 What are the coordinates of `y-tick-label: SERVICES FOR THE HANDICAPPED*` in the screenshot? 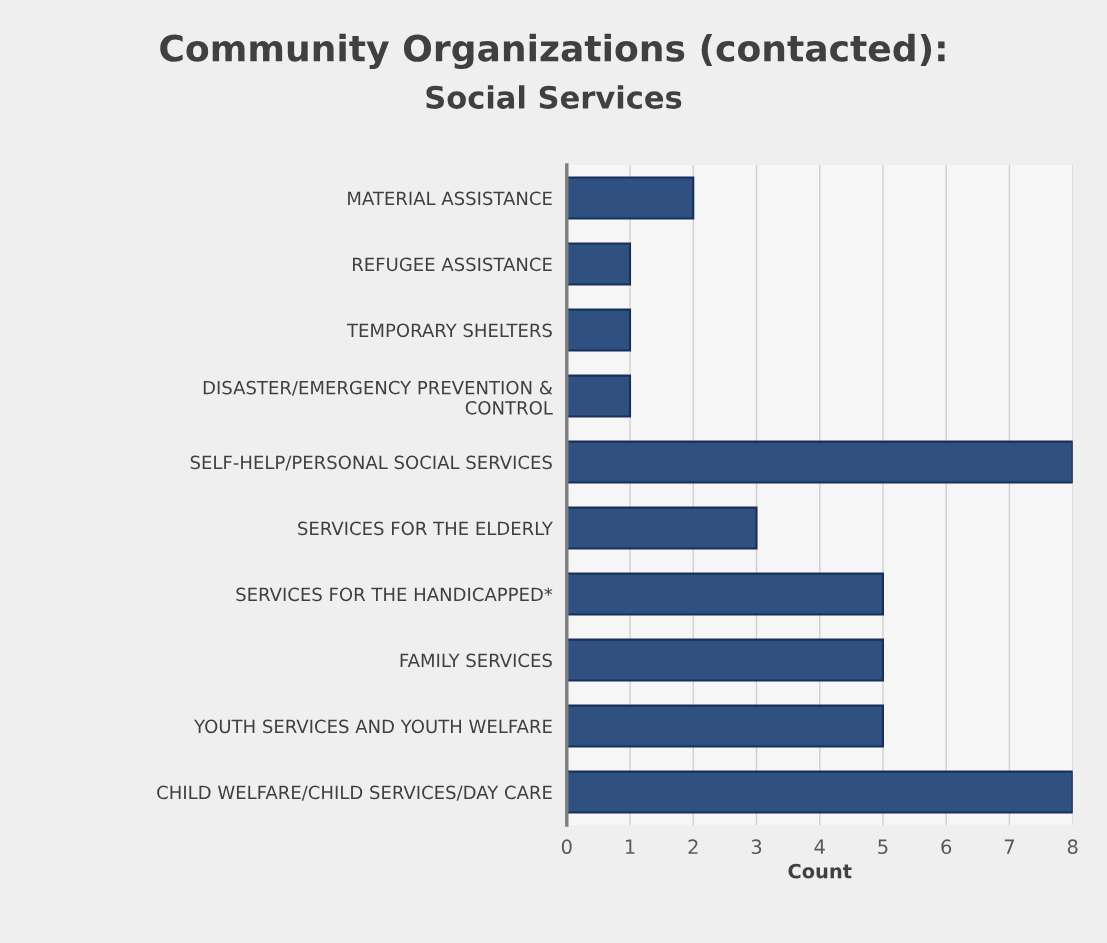 It's located at (394, 594).